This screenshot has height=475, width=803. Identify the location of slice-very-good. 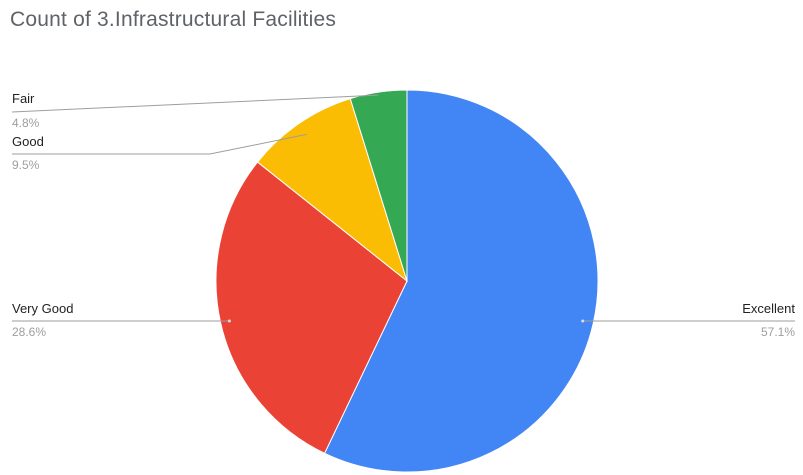
(311, 307).